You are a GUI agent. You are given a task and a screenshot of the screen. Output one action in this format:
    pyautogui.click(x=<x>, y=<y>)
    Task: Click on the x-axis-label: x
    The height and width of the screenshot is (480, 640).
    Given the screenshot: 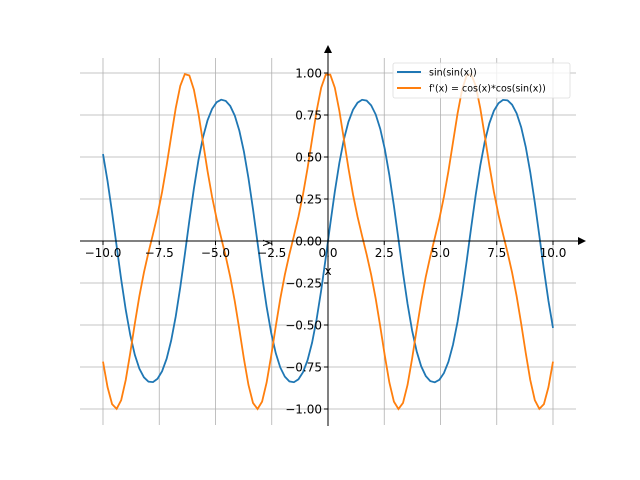 What is the action you would take?
    pyautogui.click(x=327, y=271)
    